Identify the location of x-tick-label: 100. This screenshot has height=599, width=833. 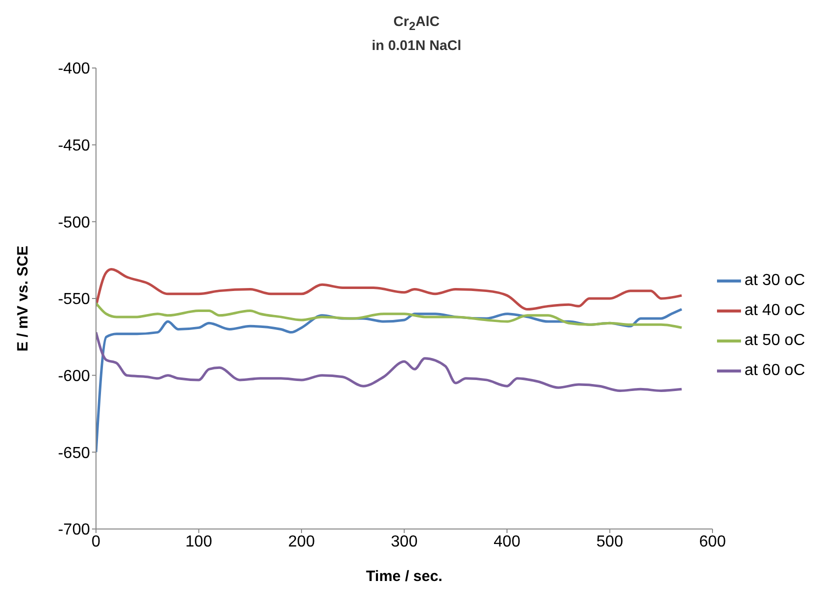
(198, 541).